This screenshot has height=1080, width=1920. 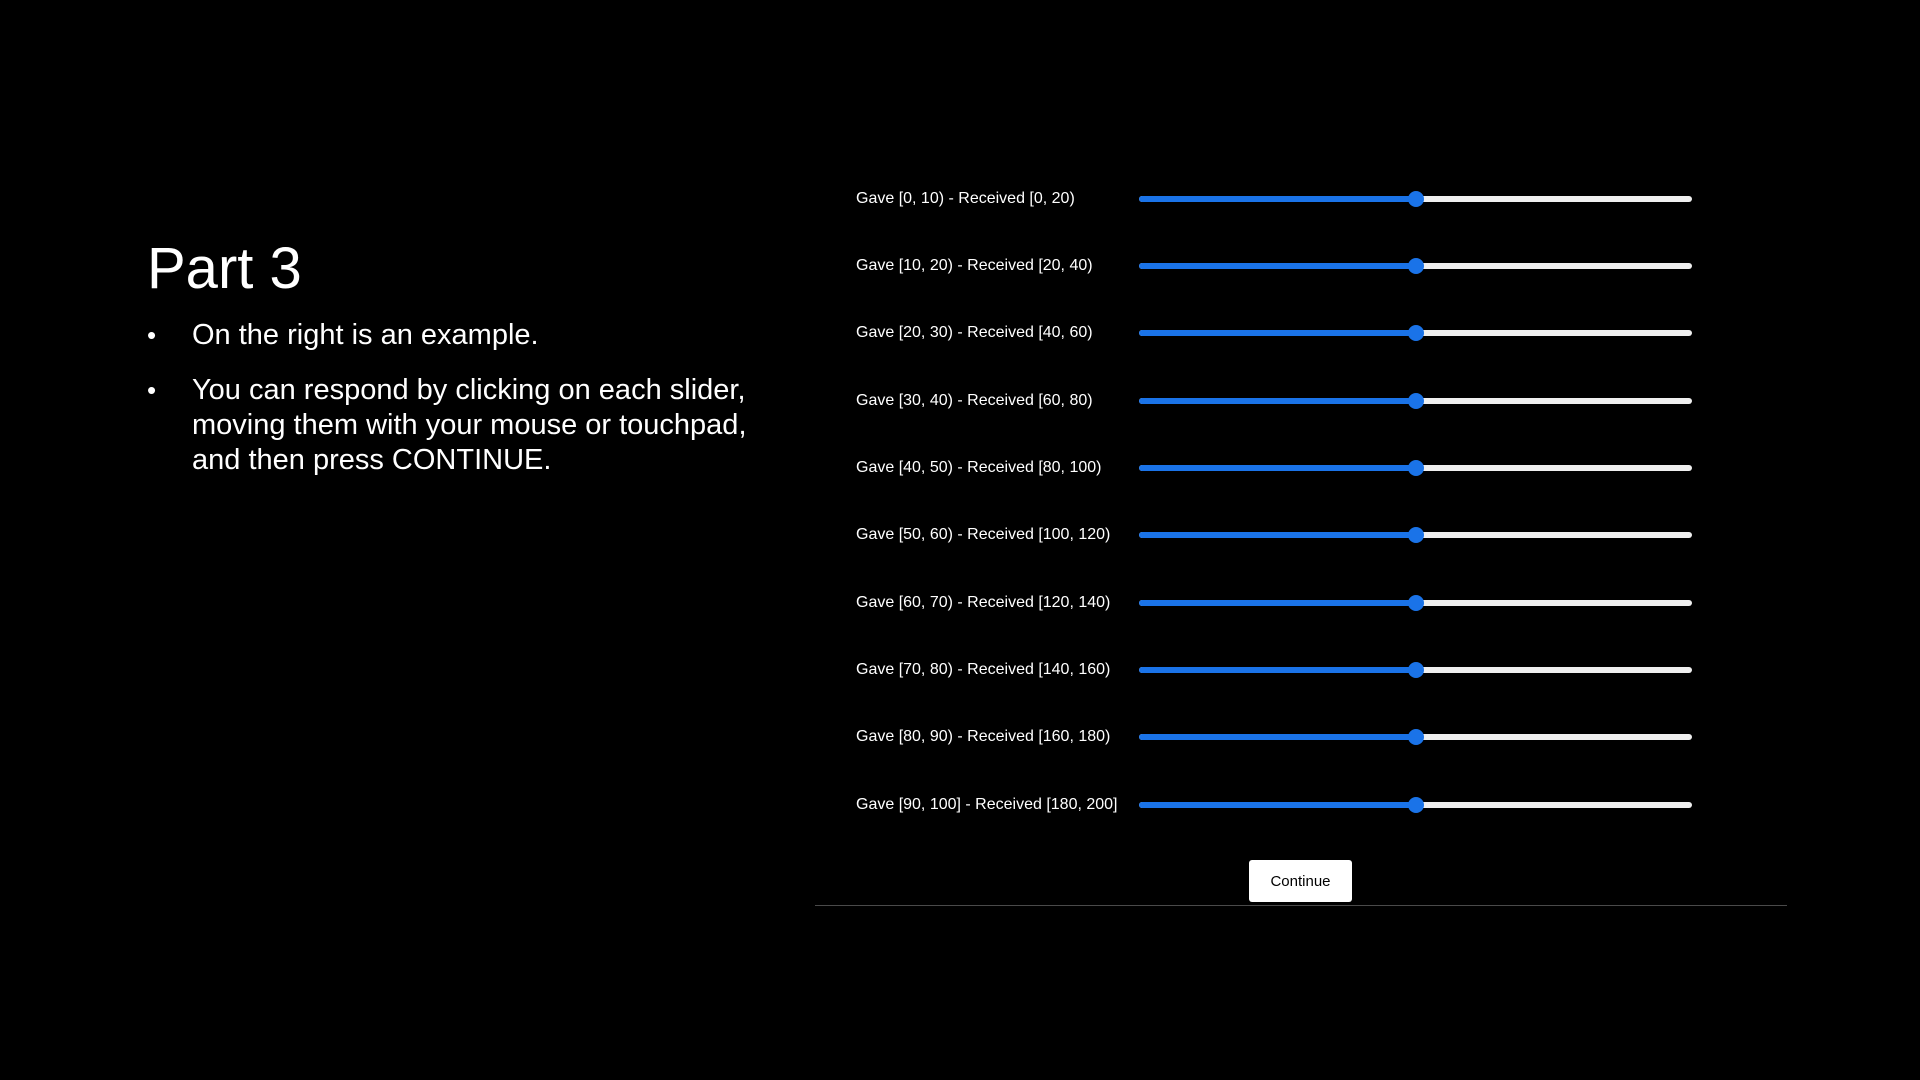 I want to click on slider-label: Gave [70, 80) - Received [140, 160), so click(x=983, y=669).